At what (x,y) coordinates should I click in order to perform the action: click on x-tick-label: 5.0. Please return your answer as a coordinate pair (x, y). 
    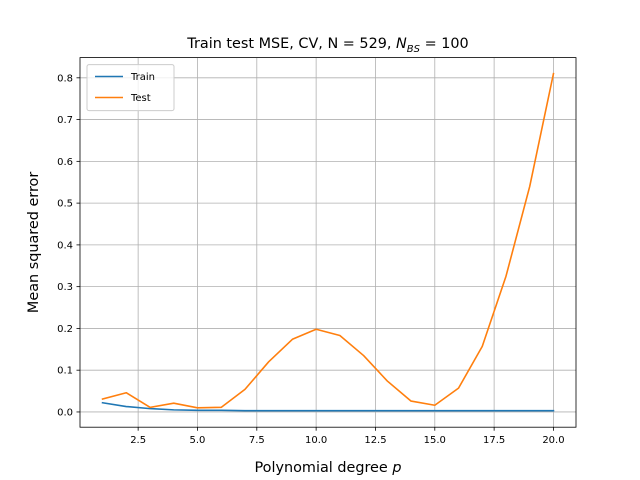
    Looking at the image, I should click on (198, 440).